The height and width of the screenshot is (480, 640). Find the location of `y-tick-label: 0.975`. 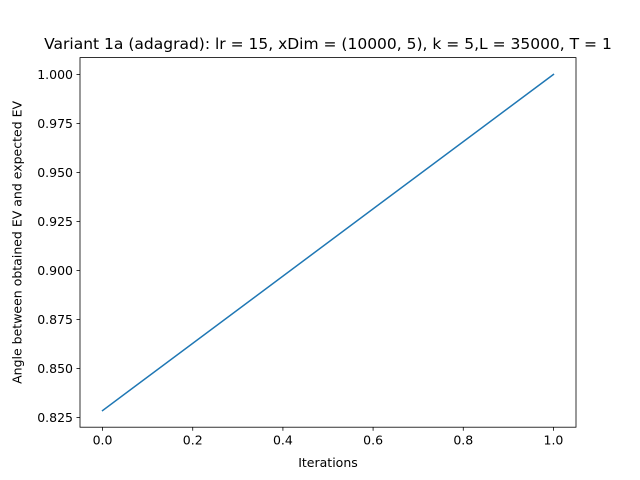

y-tick-label: 0.975 is located at coordinates (55, 123).